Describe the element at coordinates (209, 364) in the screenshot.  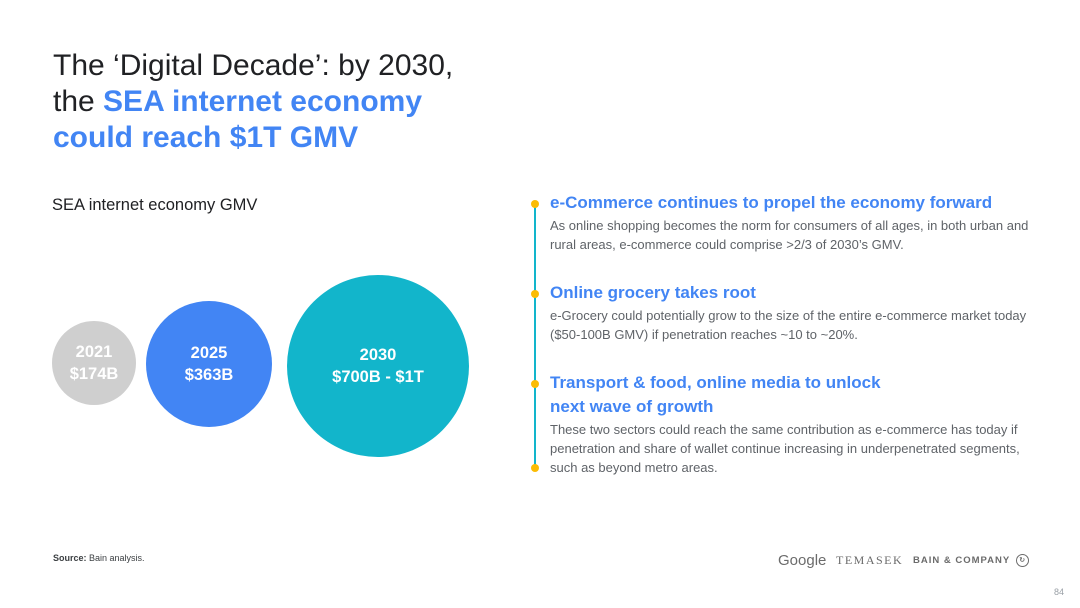
I see `bubble-2025: 2025 $363B` at that location.